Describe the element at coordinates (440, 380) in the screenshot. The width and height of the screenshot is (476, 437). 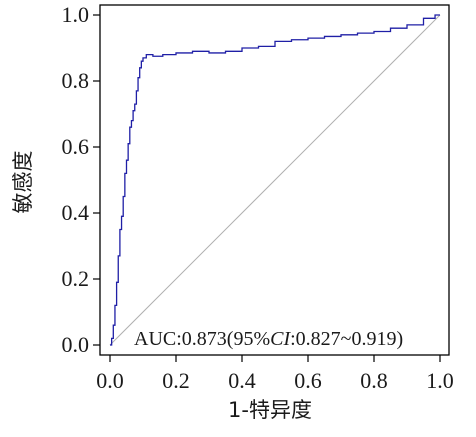
I see `x-tick-label: 1.0` at that location.